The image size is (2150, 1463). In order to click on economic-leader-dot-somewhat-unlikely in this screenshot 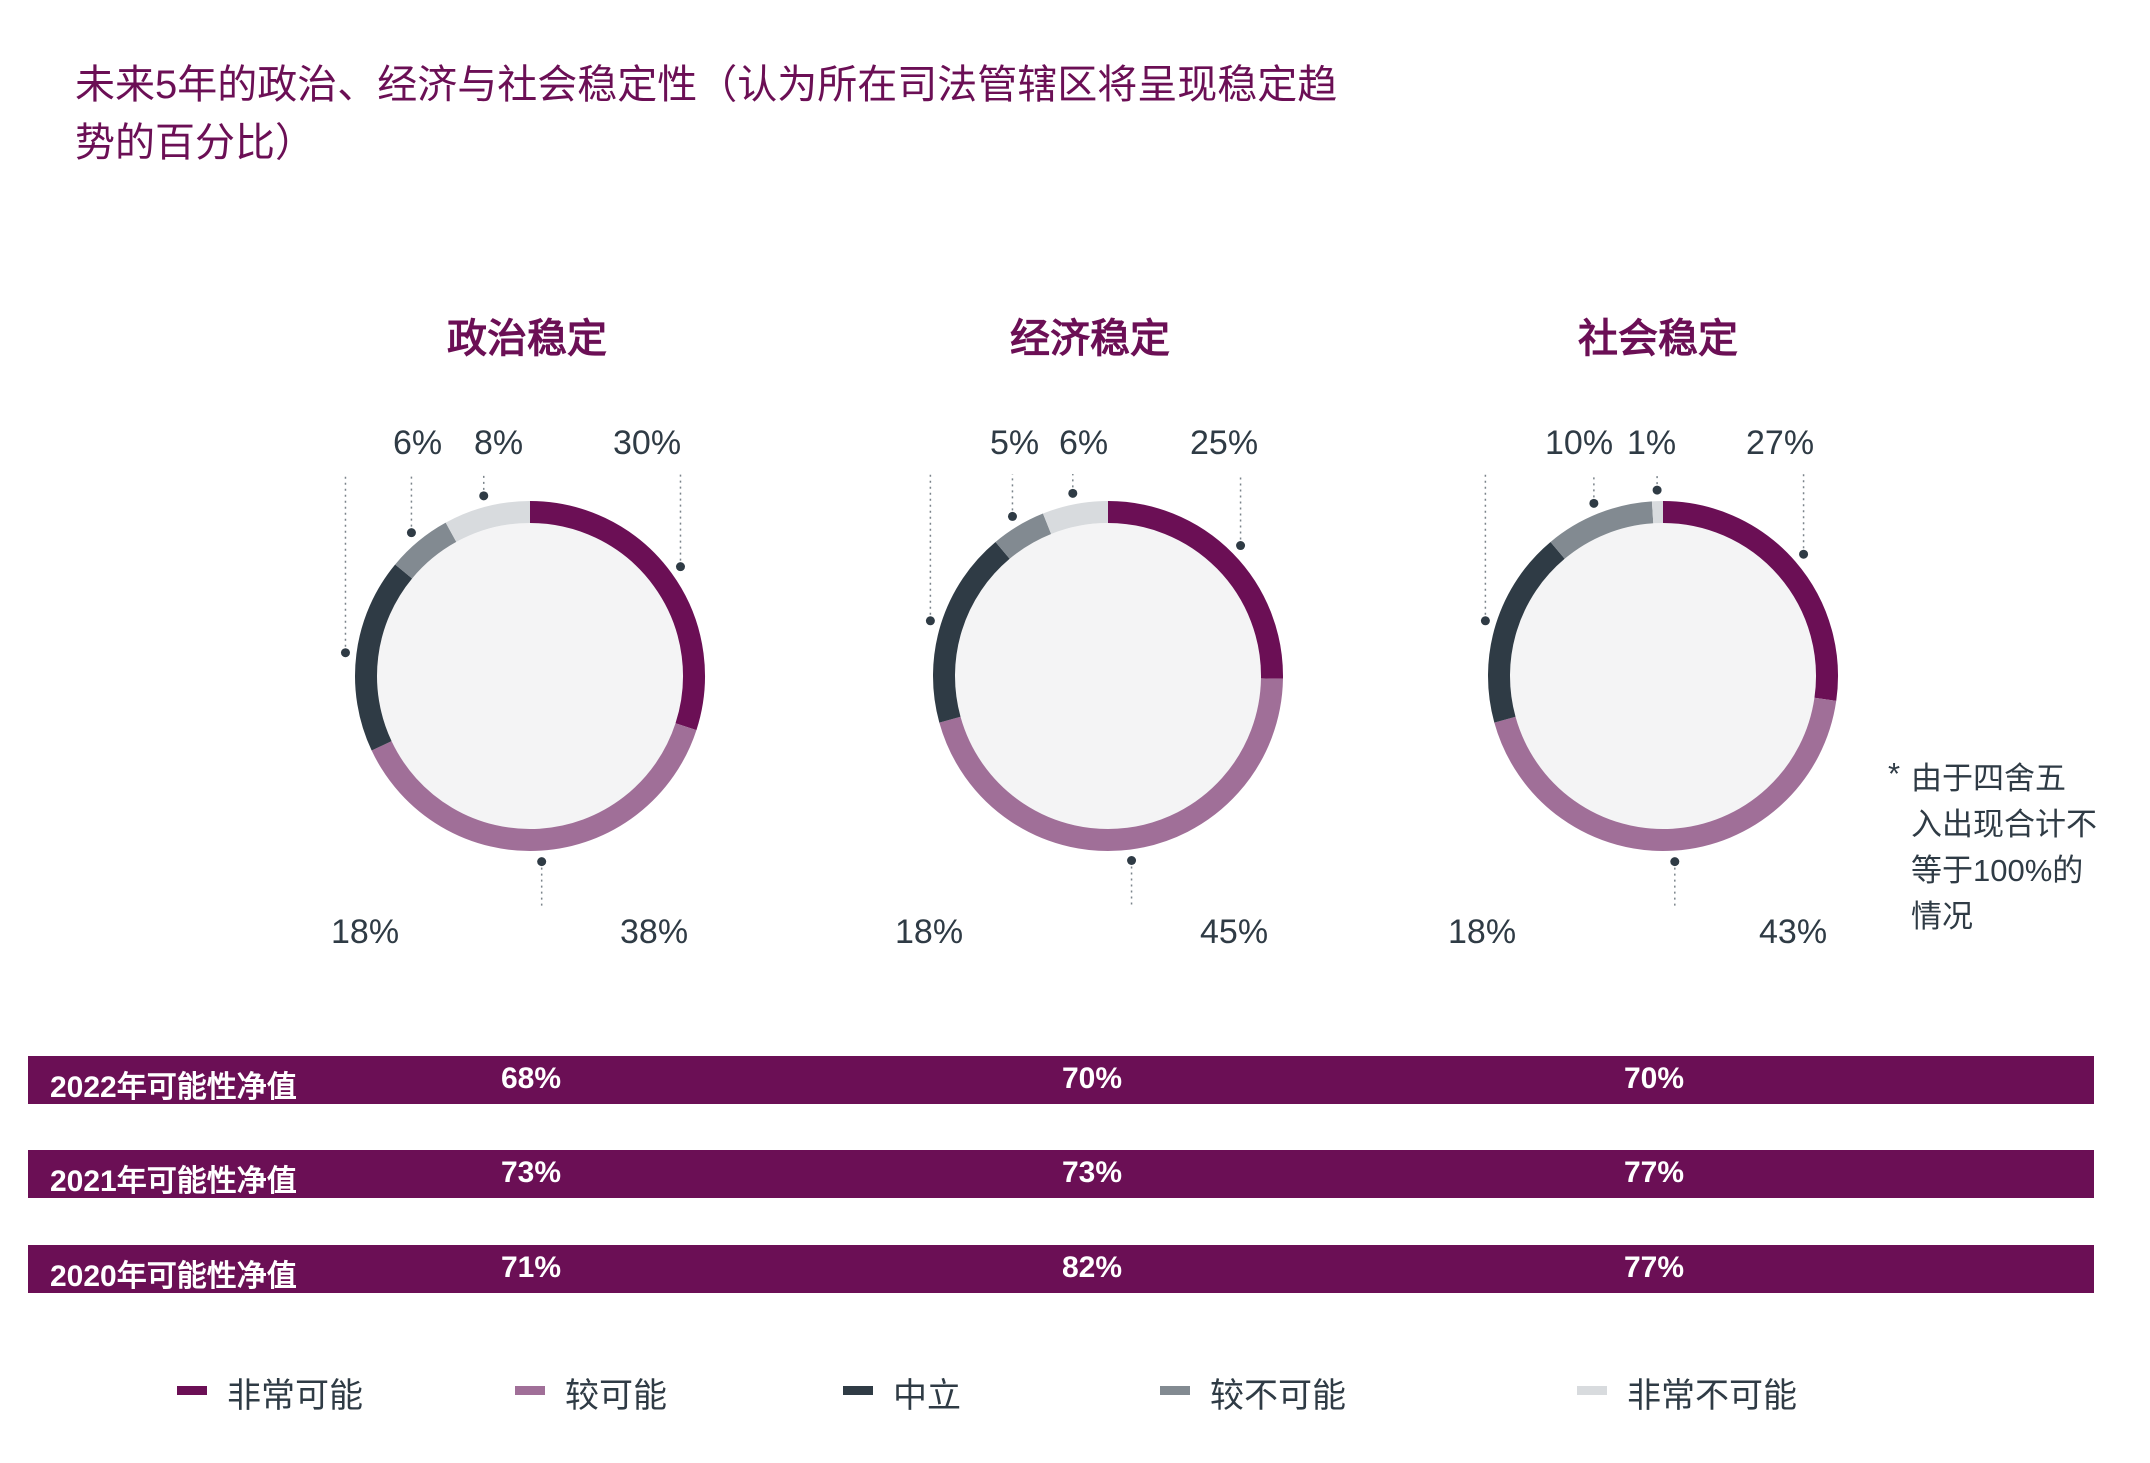, I will do `click(1012, 516)`.